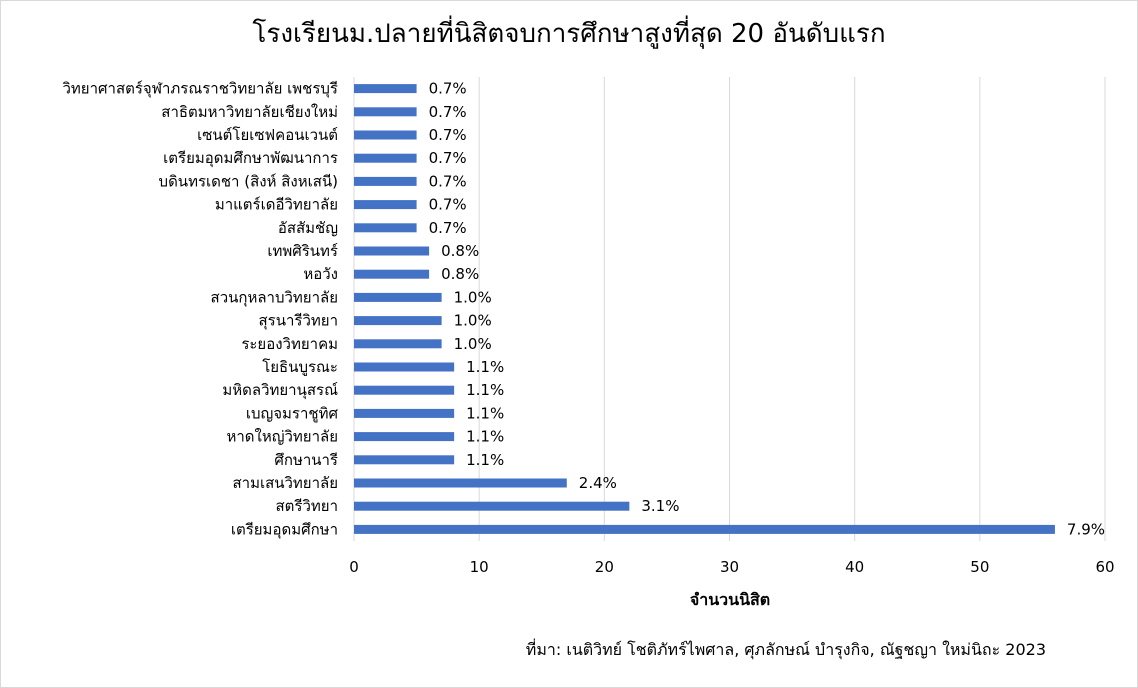 This screenshot has height=688, width=1138. What do you see at coordinates (598, 483) in the screenshot?
I see `data-label: 2.4%` at bounding box center [598, 483].